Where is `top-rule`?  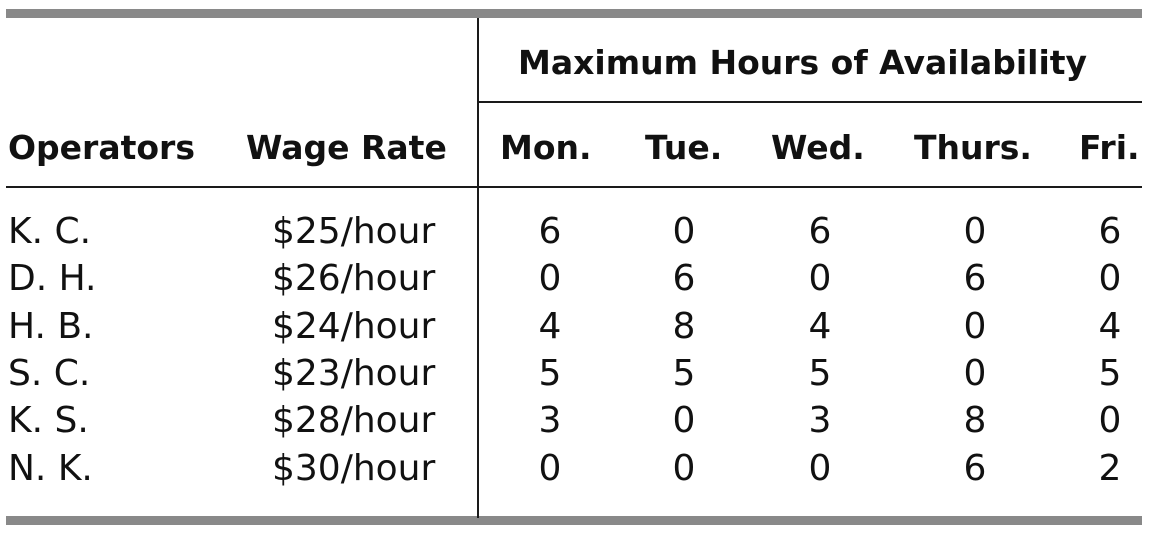
top-rule is located at coordinates (574, 13).